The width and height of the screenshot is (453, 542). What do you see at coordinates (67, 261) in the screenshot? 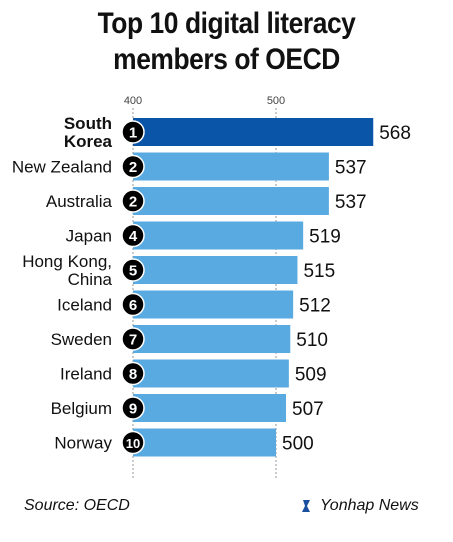
I see `category-label: Hong Kong,` at bounding box center [67, 261].